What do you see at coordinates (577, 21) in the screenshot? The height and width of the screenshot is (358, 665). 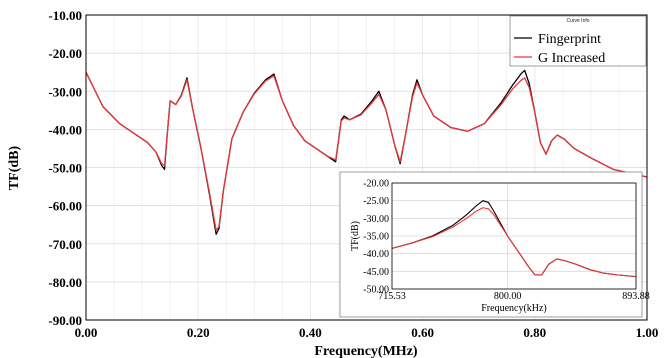 I see `legend-title: Curve Info` at bounding box center [577, 21].